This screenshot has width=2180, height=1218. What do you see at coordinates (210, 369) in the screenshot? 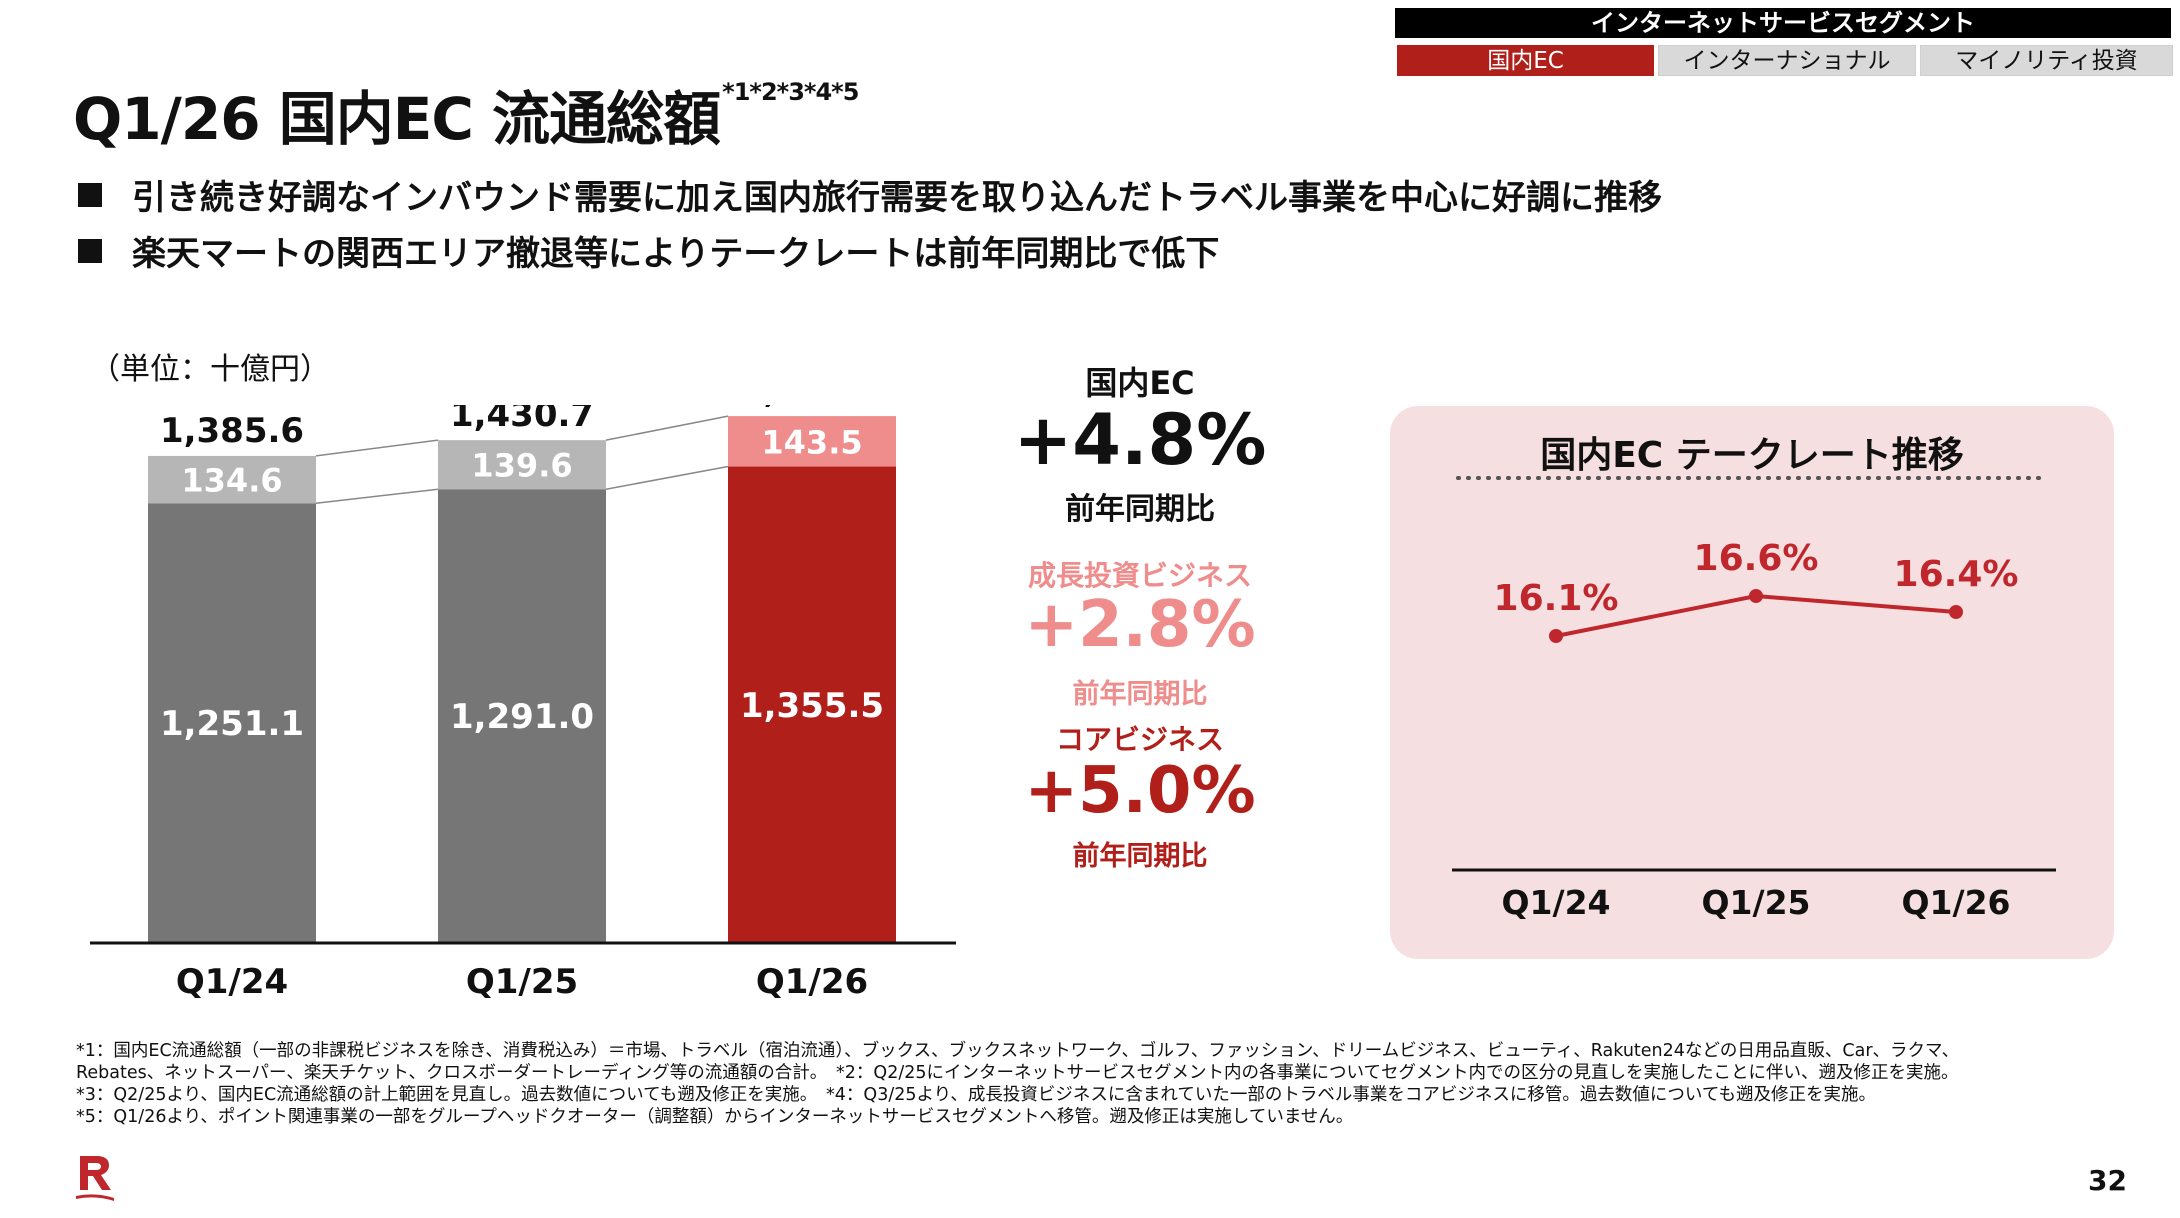
I see `unit-label: （単位：十億円）` at bounding box center [210, 369].